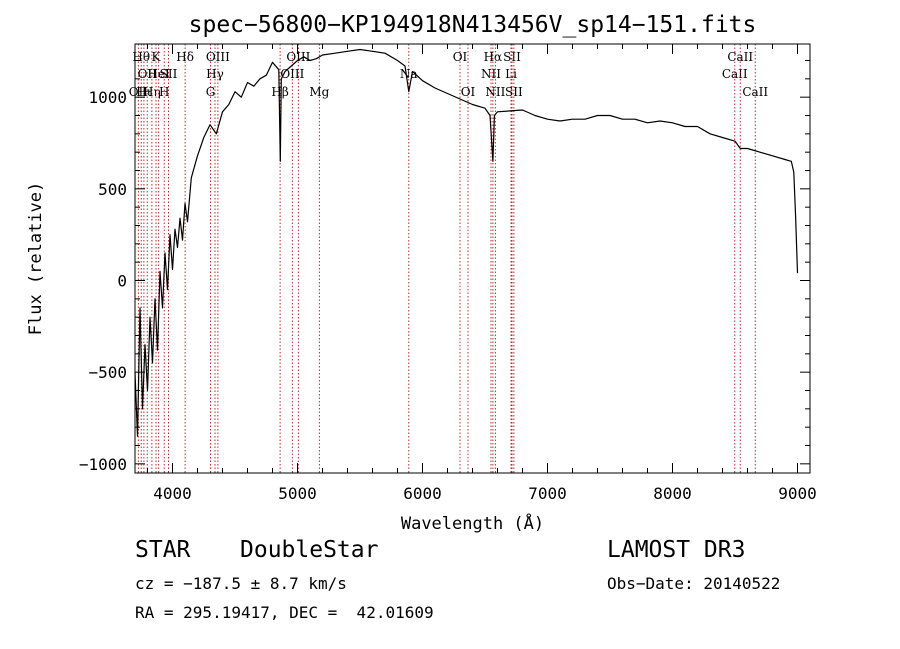 Image resolution: width=900 pixels, height=649 pixels. Describe the element at coordinates (755, 92) in the screenshot. I see `line-label-28: CaII` at that location.